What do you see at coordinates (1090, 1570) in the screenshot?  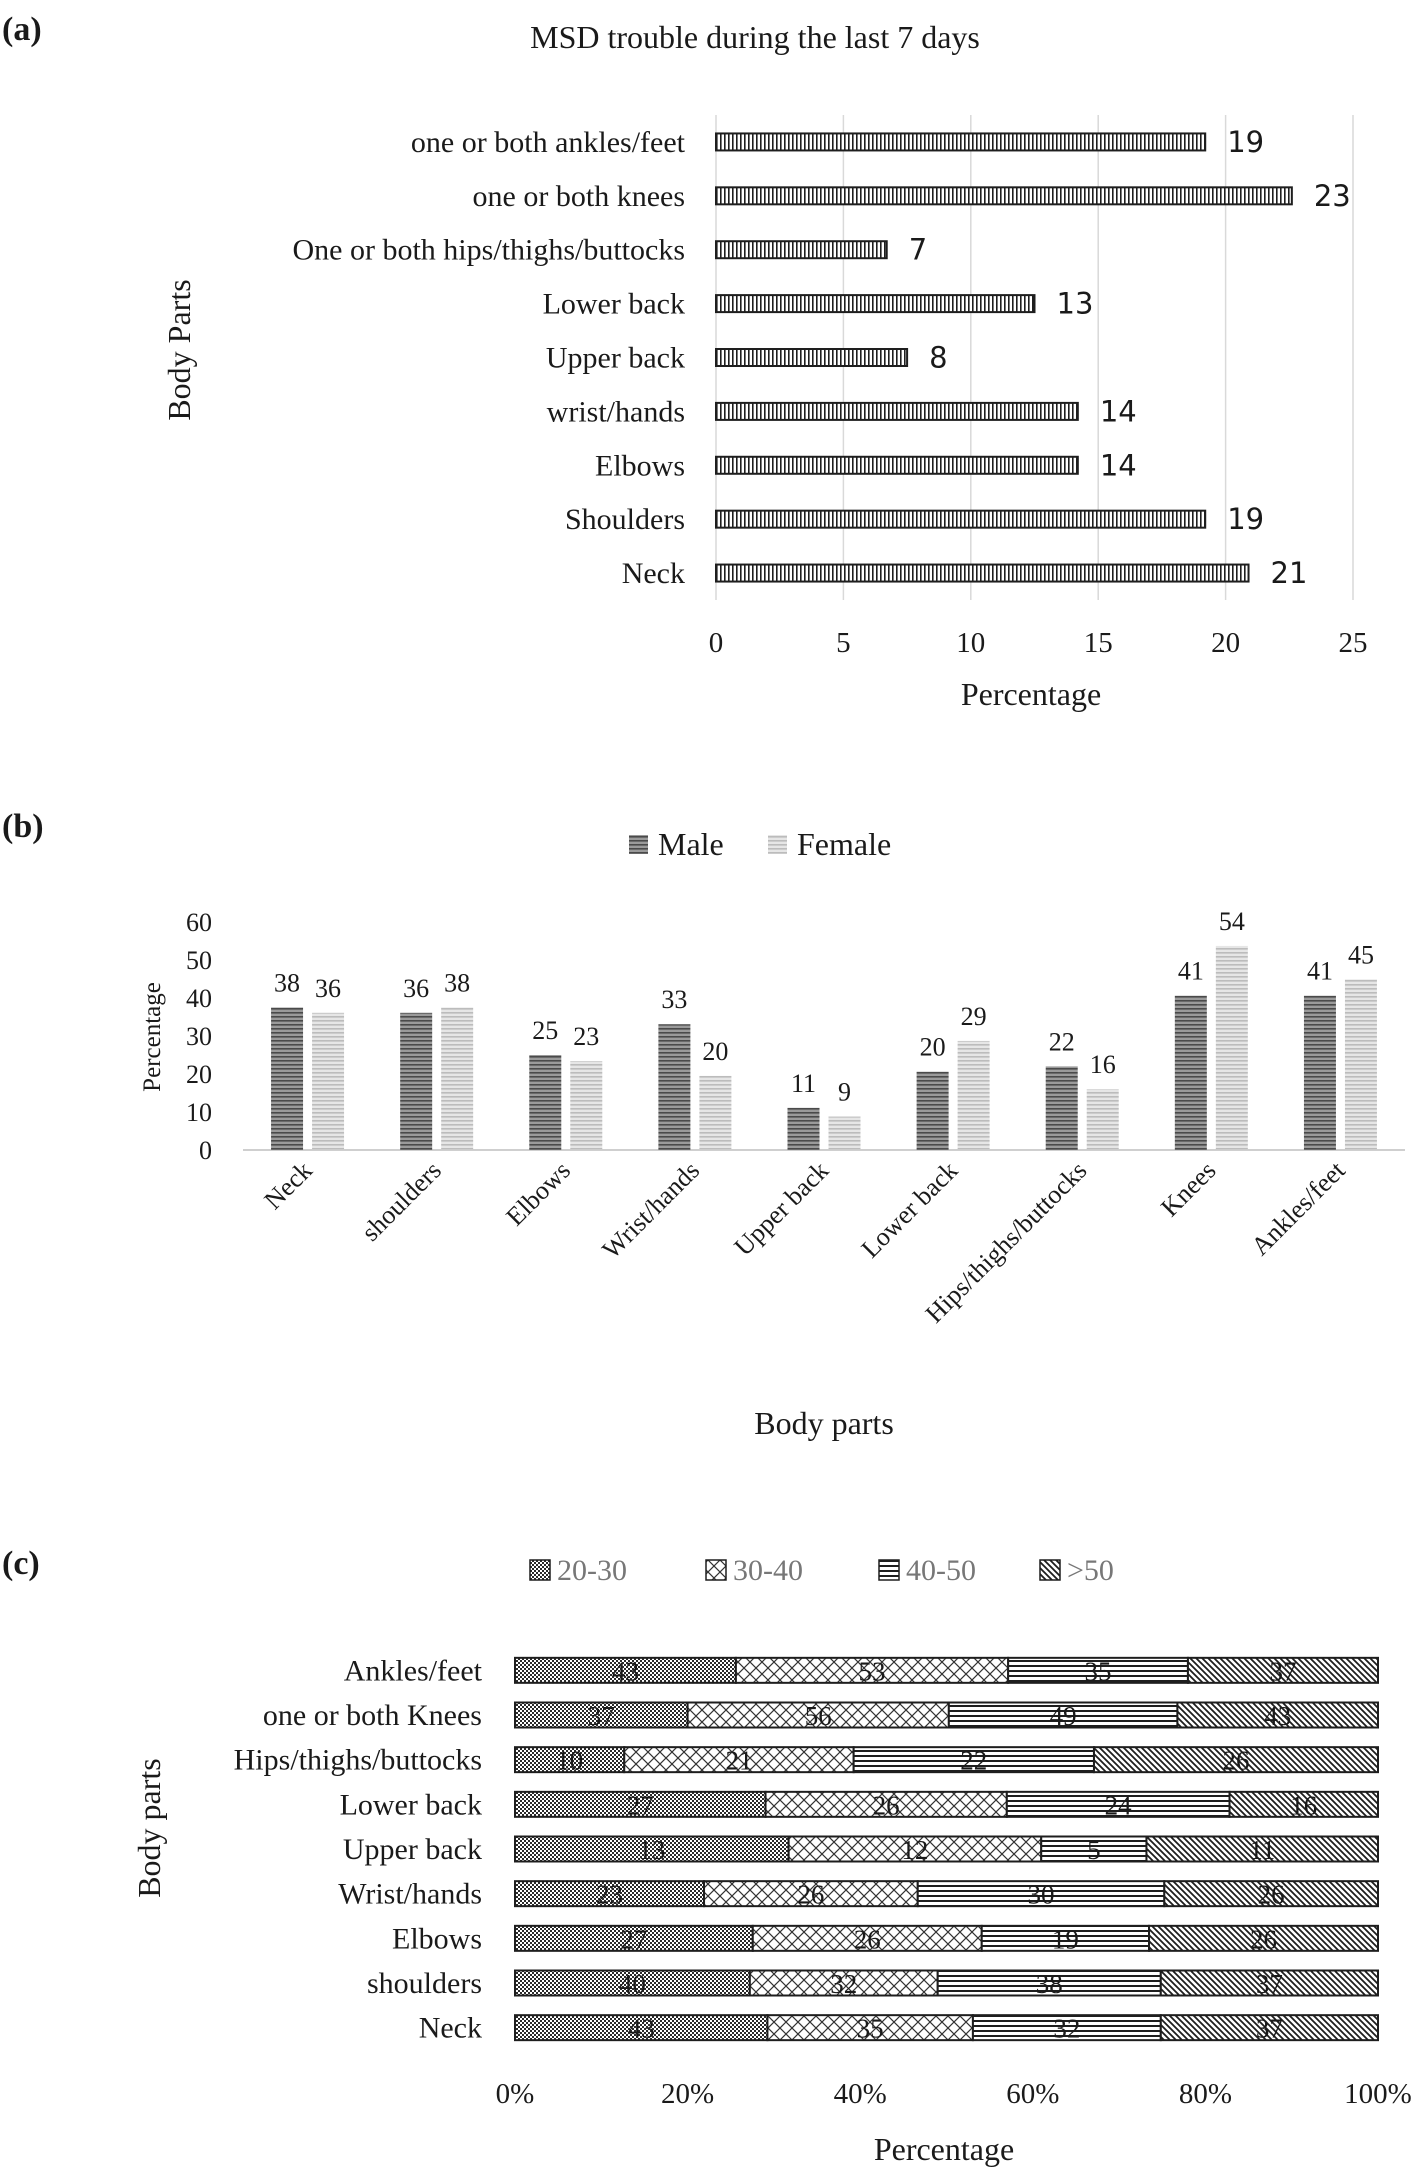 I see `panel-c-legend-label: >50` at bounding box center [1090, 1570].